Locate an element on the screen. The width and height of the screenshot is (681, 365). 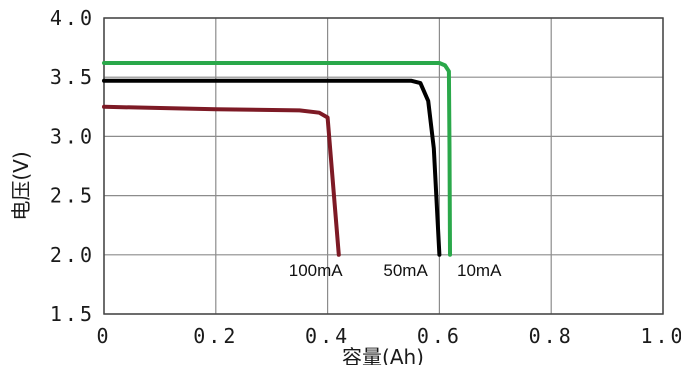
y-tick-label: 2.5 is located at coordinates (72, 196).